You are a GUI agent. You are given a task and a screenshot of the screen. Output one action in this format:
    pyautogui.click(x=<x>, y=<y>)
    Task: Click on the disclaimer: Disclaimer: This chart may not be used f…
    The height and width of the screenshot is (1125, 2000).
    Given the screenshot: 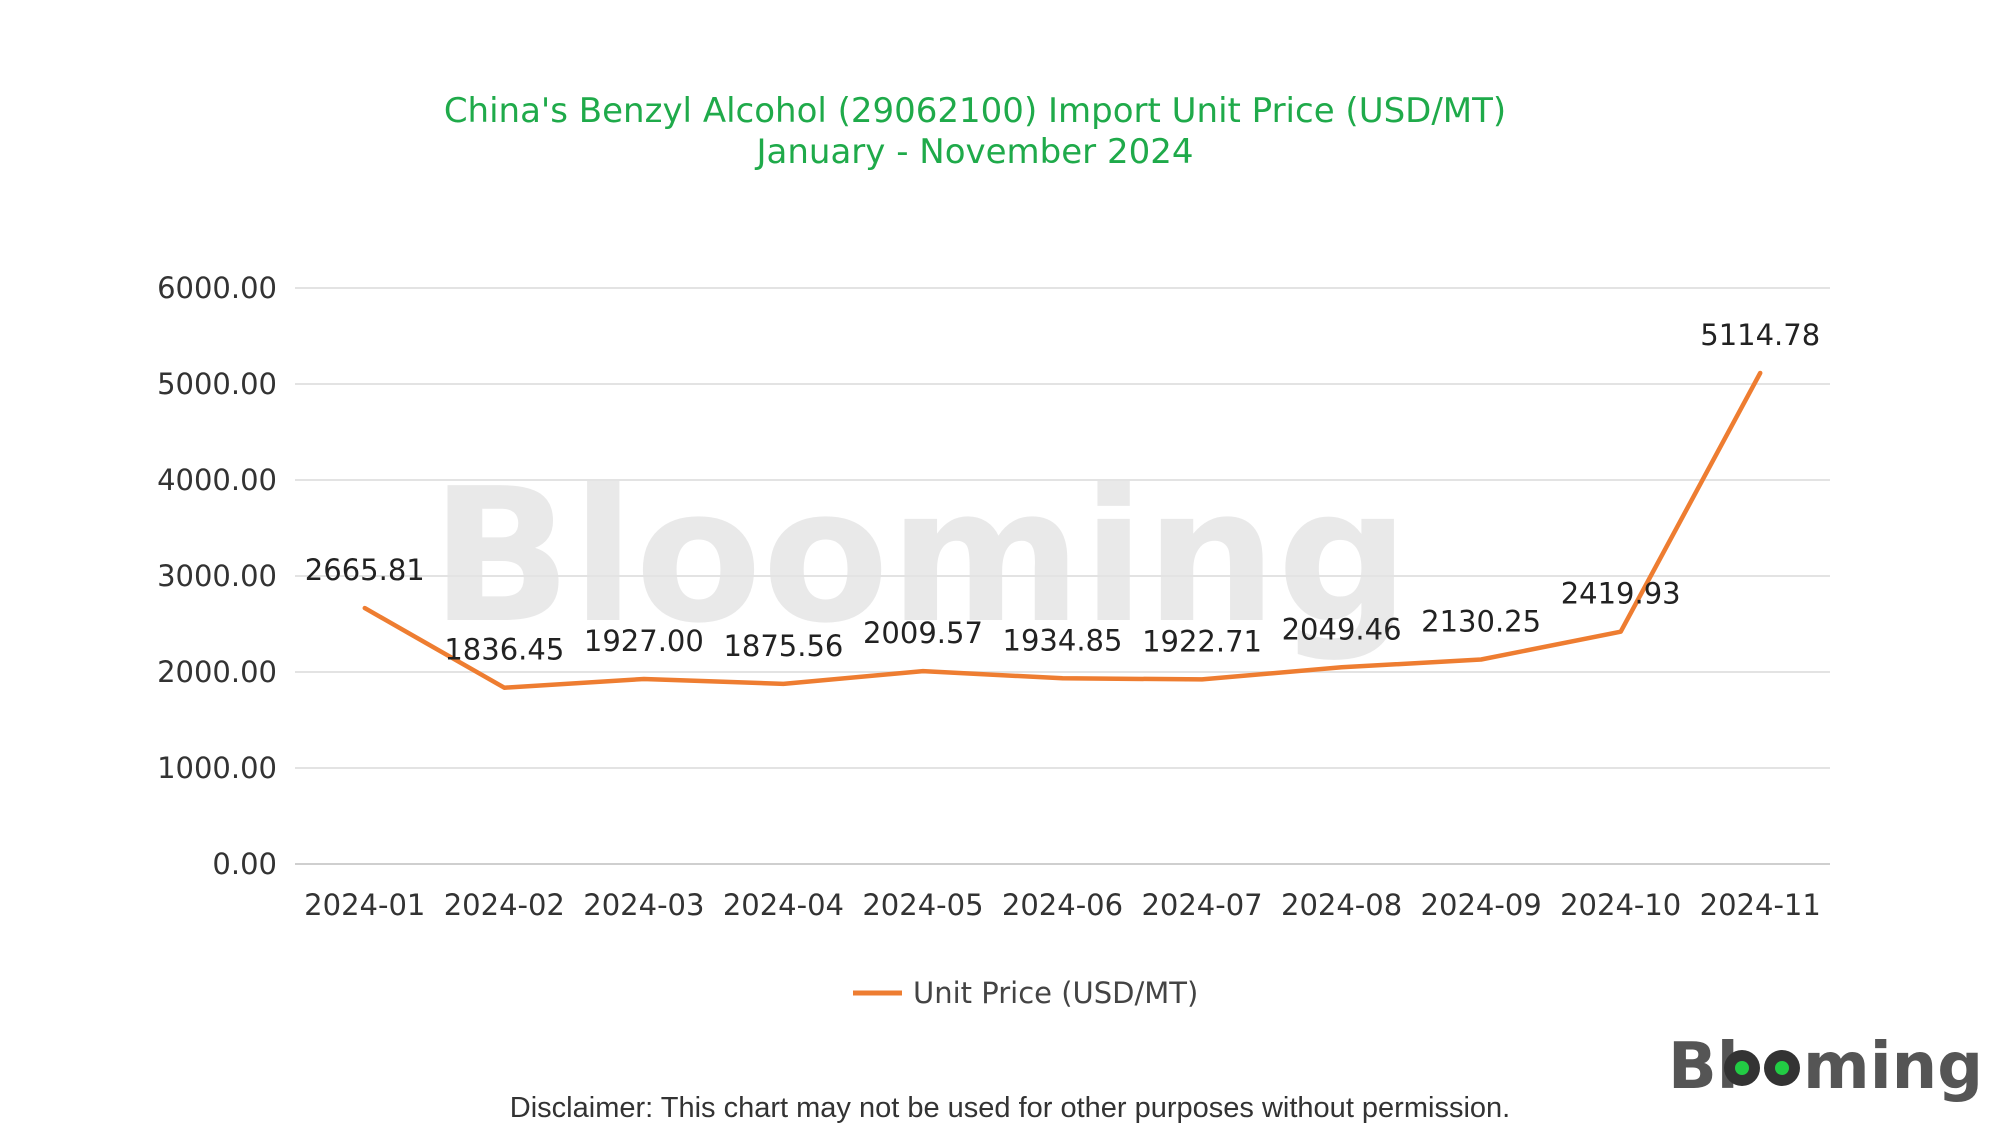 What is the action you would take?
    pyautogui.click(x=1010, y=1108)
    